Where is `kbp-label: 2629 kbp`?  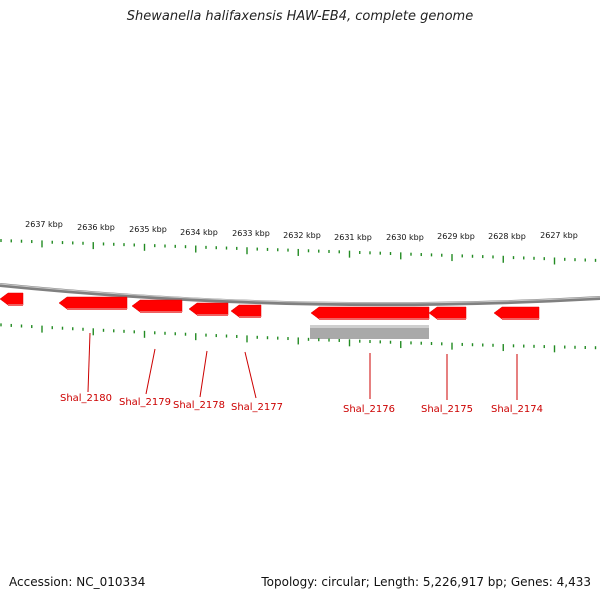
kbp-label: 2629 kbp is located at coordinates (456, 236).